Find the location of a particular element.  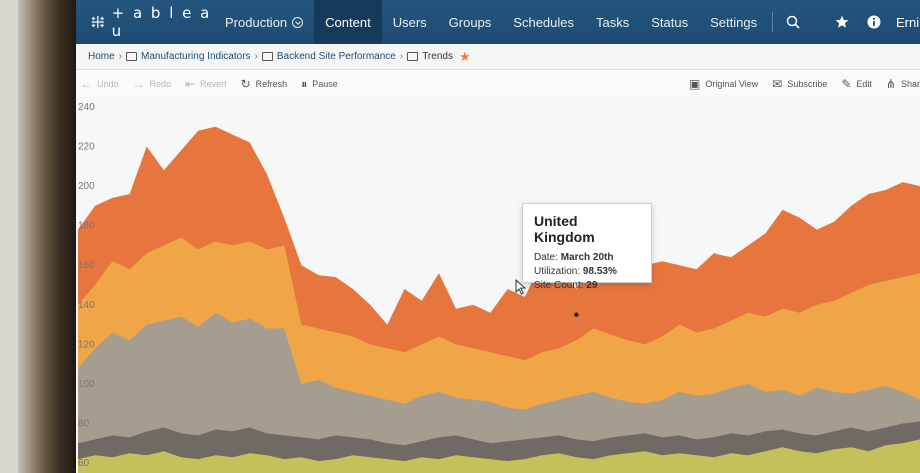

y-tick-label: 240 is located at coordinates (86, 107).